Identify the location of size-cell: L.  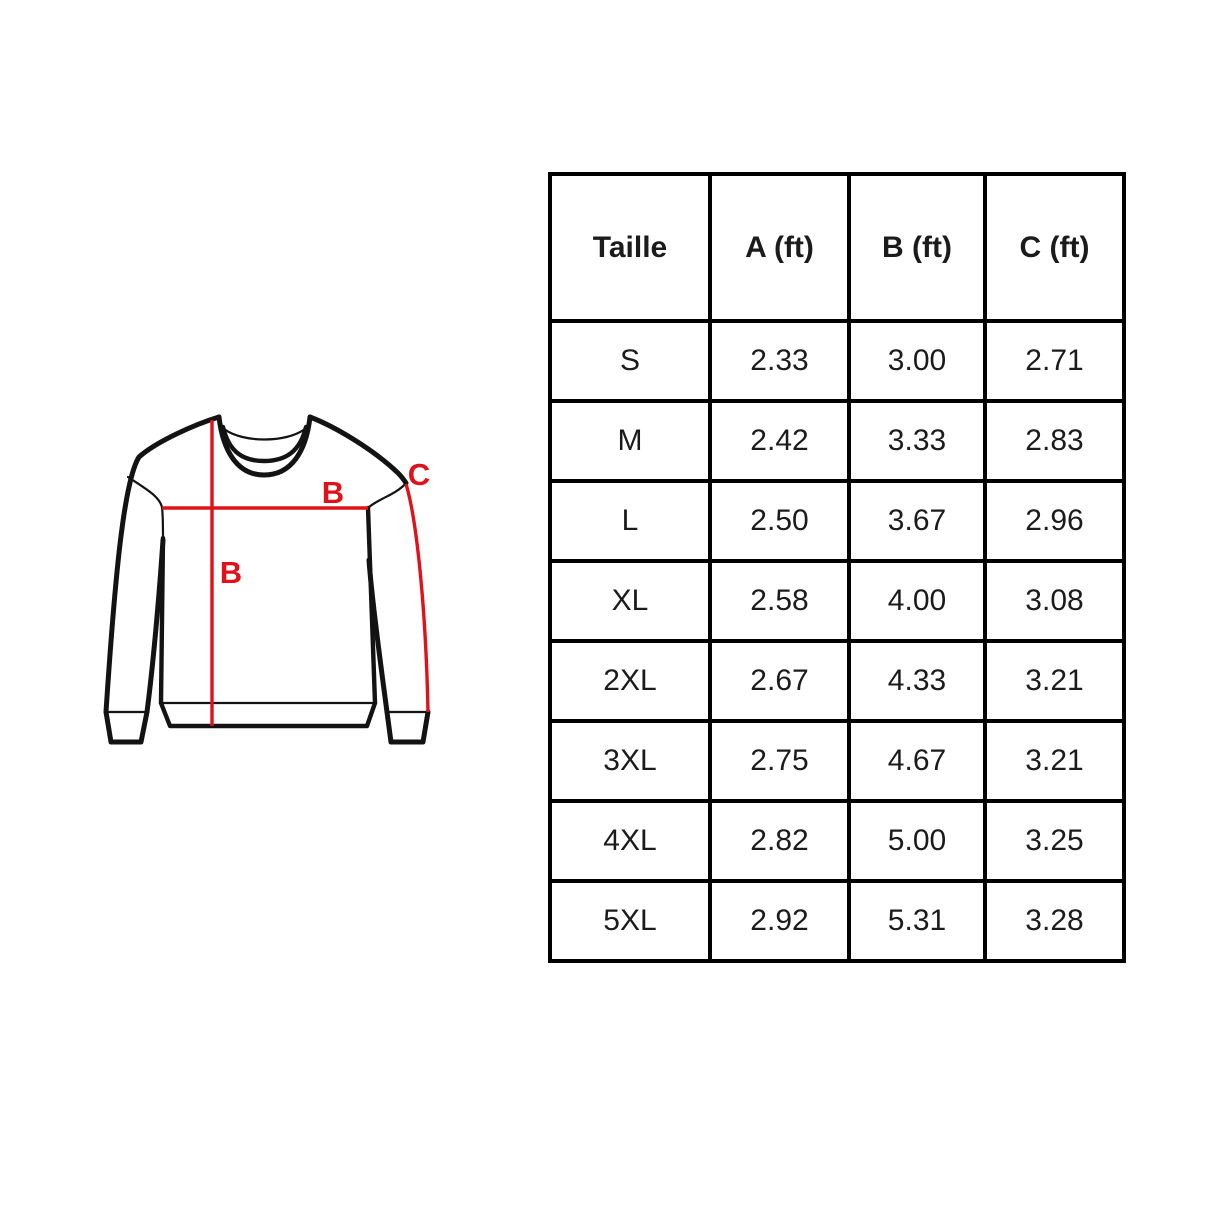
(630, 521).